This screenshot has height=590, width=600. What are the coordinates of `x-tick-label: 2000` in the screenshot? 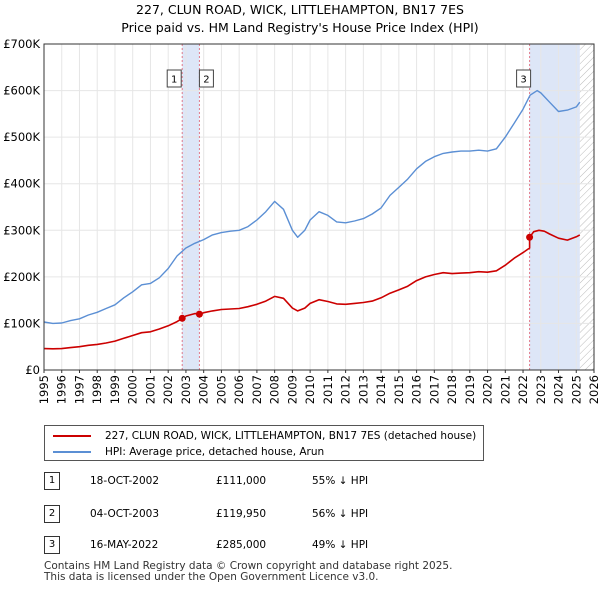 It's located at (133, 389).